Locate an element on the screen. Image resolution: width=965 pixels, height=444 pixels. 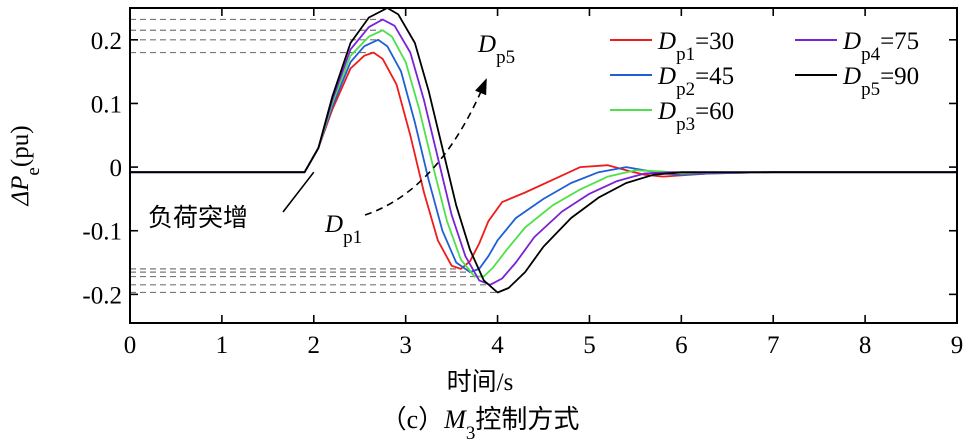
y-axis-title-main: ΔP is located at coordinates (20, 191).